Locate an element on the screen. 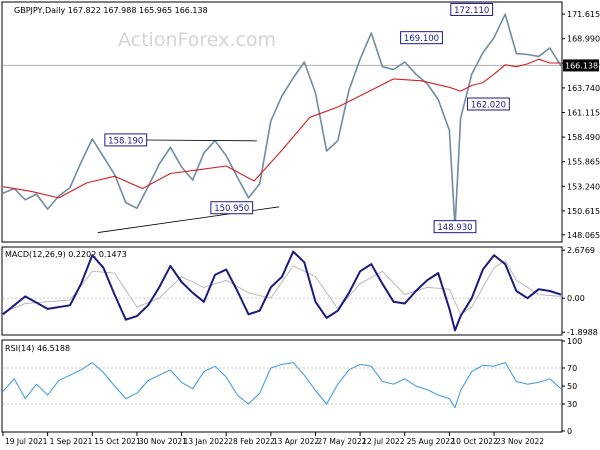  x-tick-label: 27 May 2022 is located at coordinates (341, 441).